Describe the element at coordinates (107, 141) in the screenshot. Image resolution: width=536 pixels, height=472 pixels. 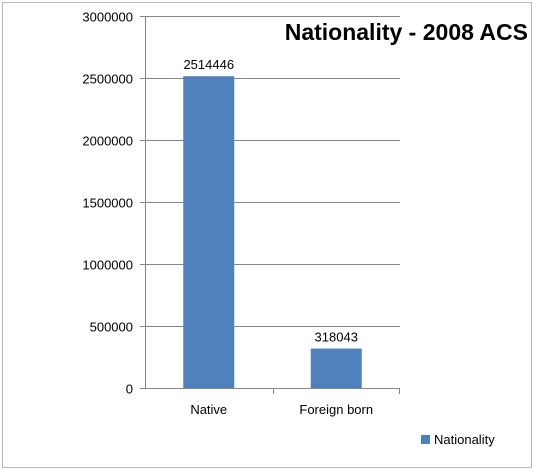
I see `y-tick-label: 2000000` at that location.